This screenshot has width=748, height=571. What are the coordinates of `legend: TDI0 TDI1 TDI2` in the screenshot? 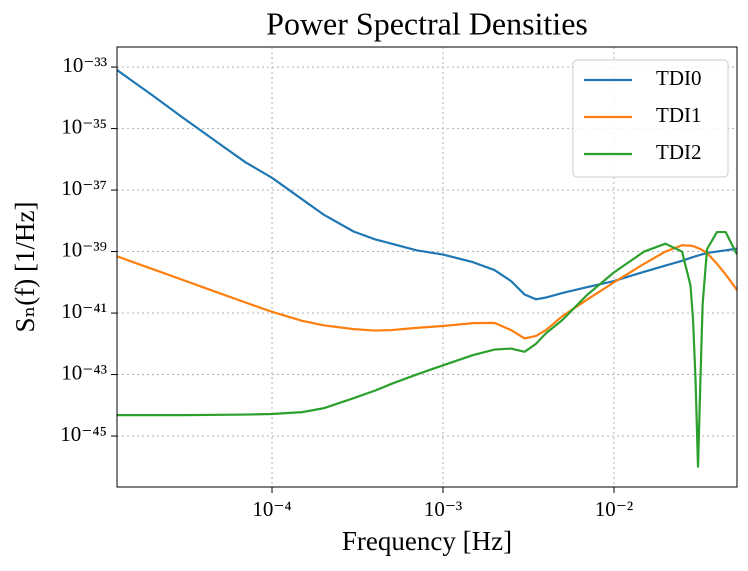 It's located at (650, 118).